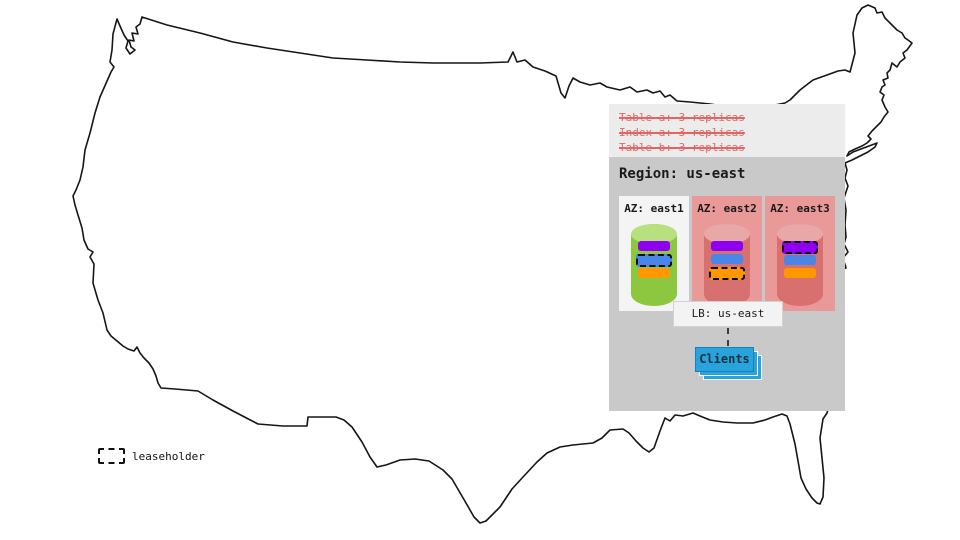  I want to click on purple-replica-bar-leaseholder, so click(800, 247).